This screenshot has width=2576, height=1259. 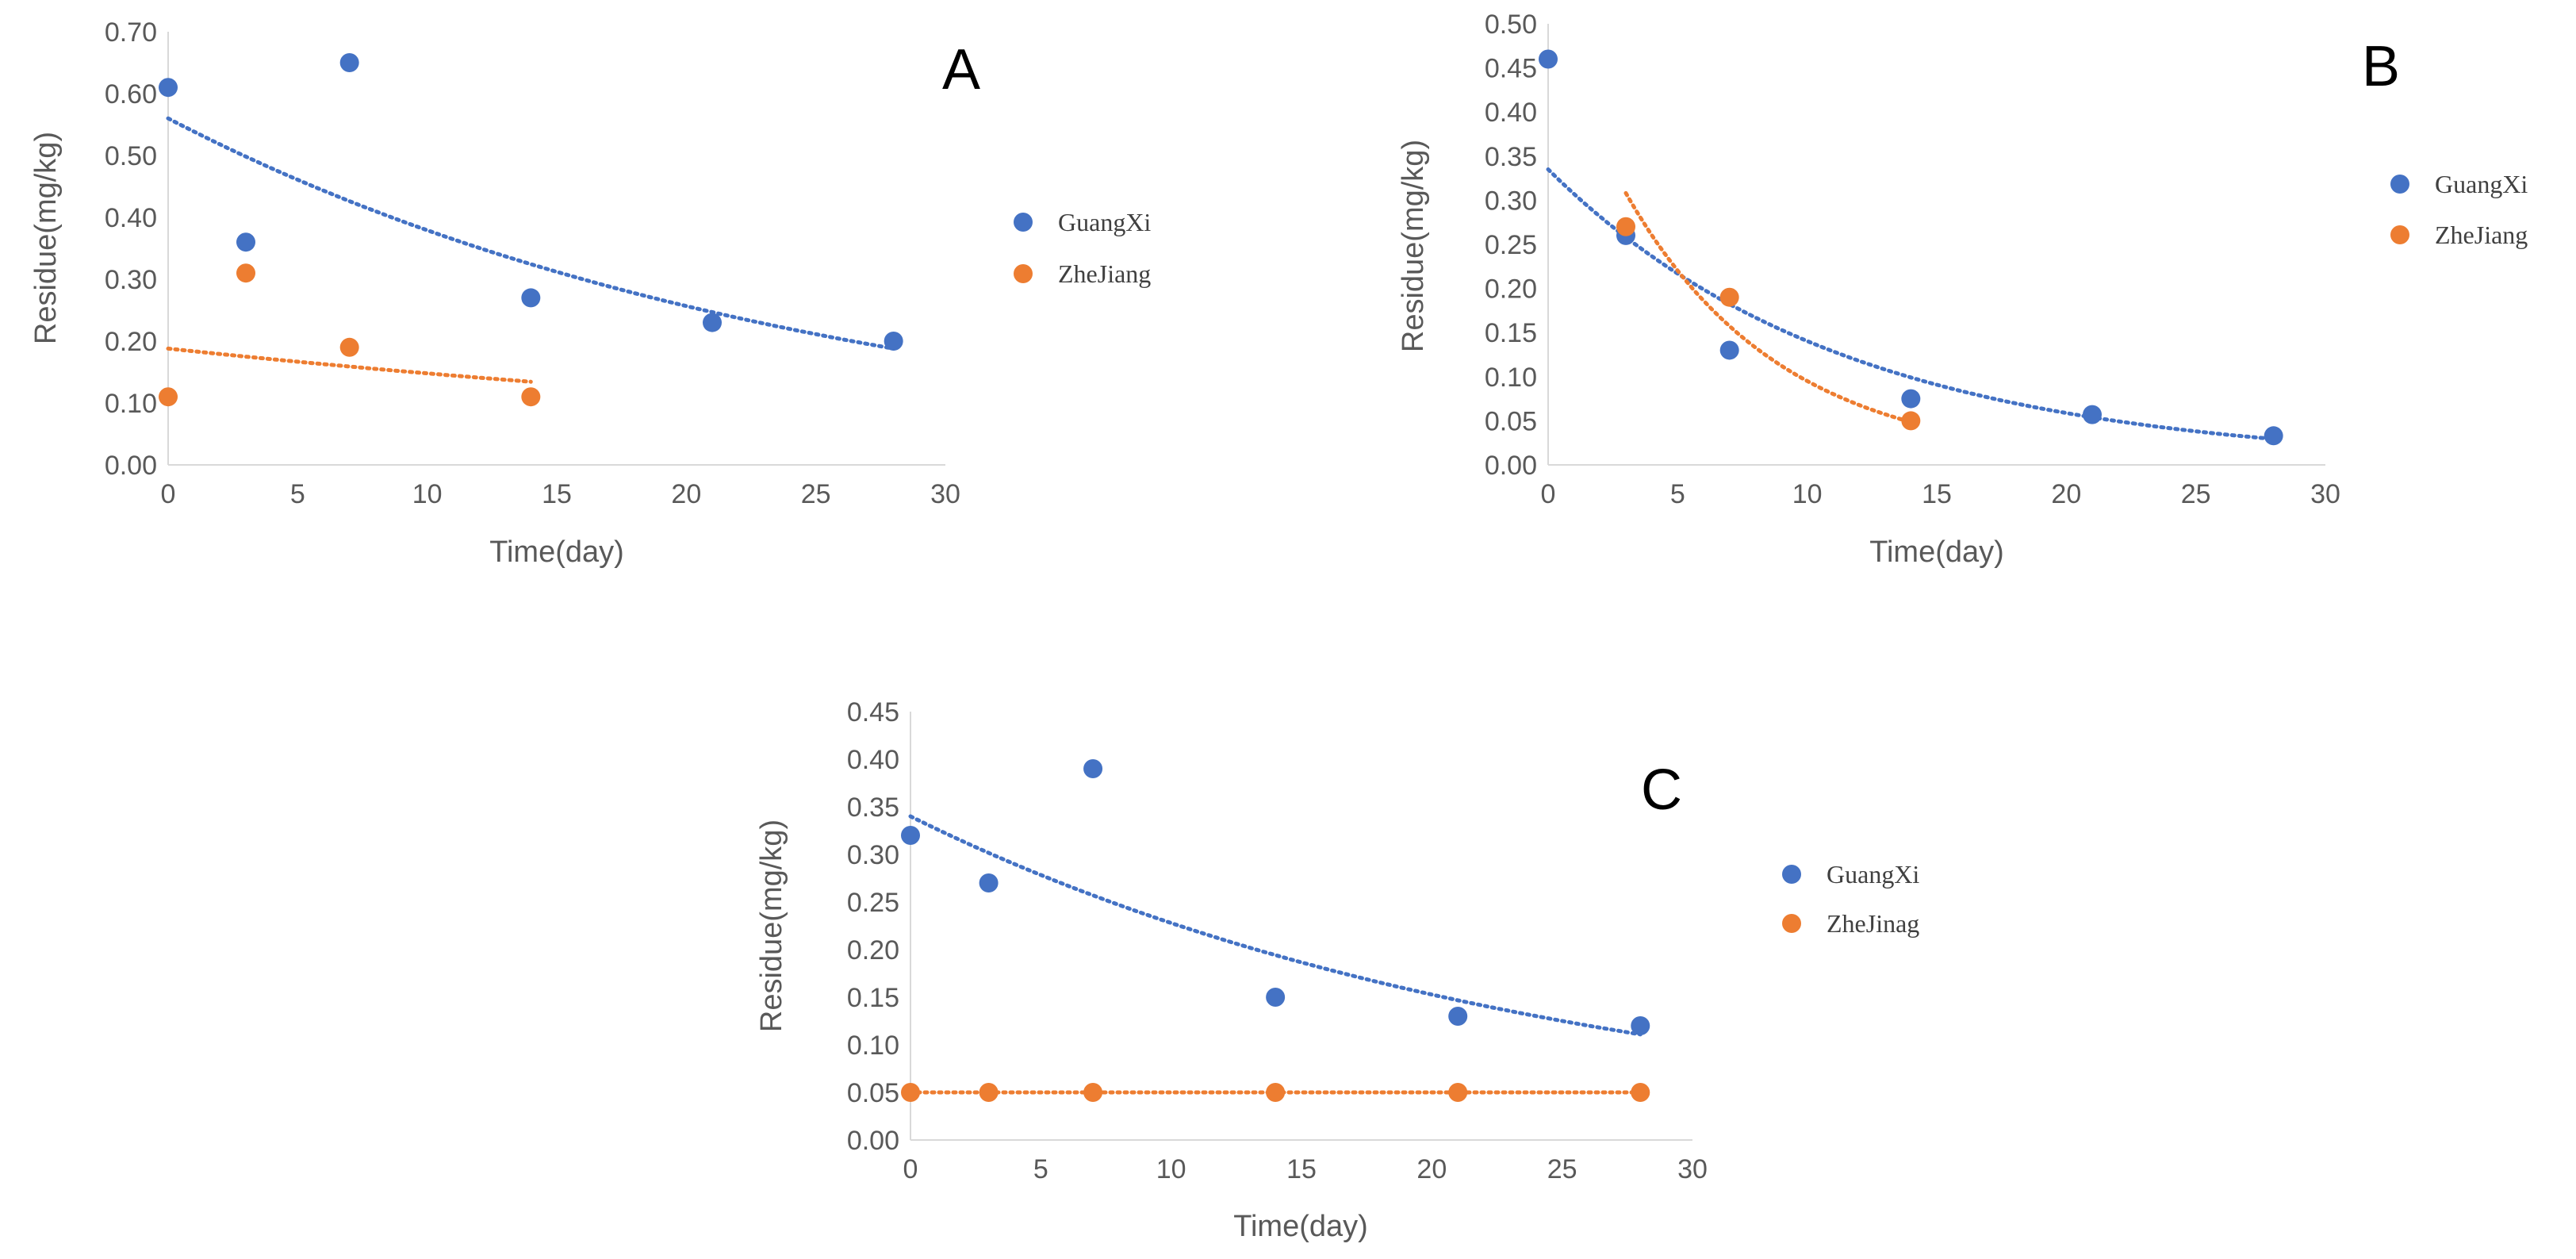 I want to click on panel-label: C, so click(x=1661, y=790).